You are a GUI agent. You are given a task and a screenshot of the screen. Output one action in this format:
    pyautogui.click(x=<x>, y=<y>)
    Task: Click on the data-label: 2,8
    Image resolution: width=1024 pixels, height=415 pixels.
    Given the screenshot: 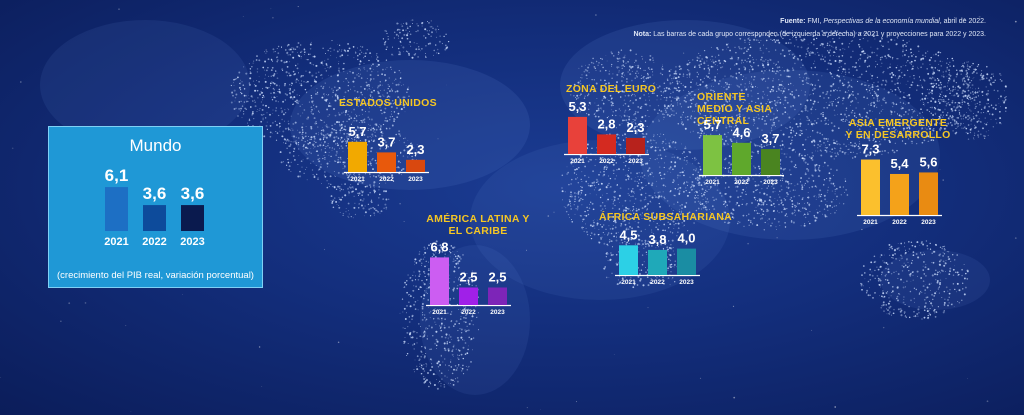 What is the action you would take?
    pyautogui.click(x=606, y=123)
    